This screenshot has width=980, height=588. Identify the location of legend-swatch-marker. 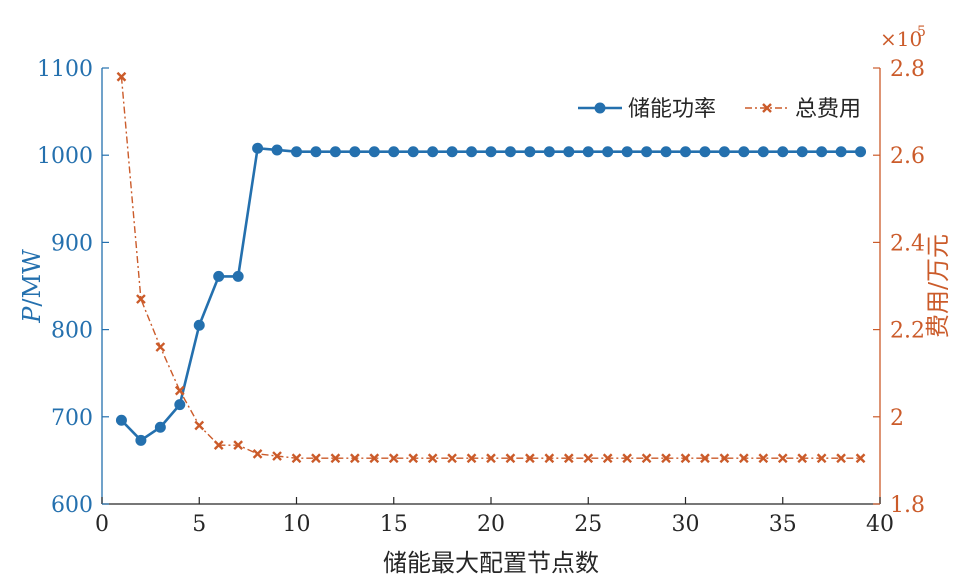
(767, 108).